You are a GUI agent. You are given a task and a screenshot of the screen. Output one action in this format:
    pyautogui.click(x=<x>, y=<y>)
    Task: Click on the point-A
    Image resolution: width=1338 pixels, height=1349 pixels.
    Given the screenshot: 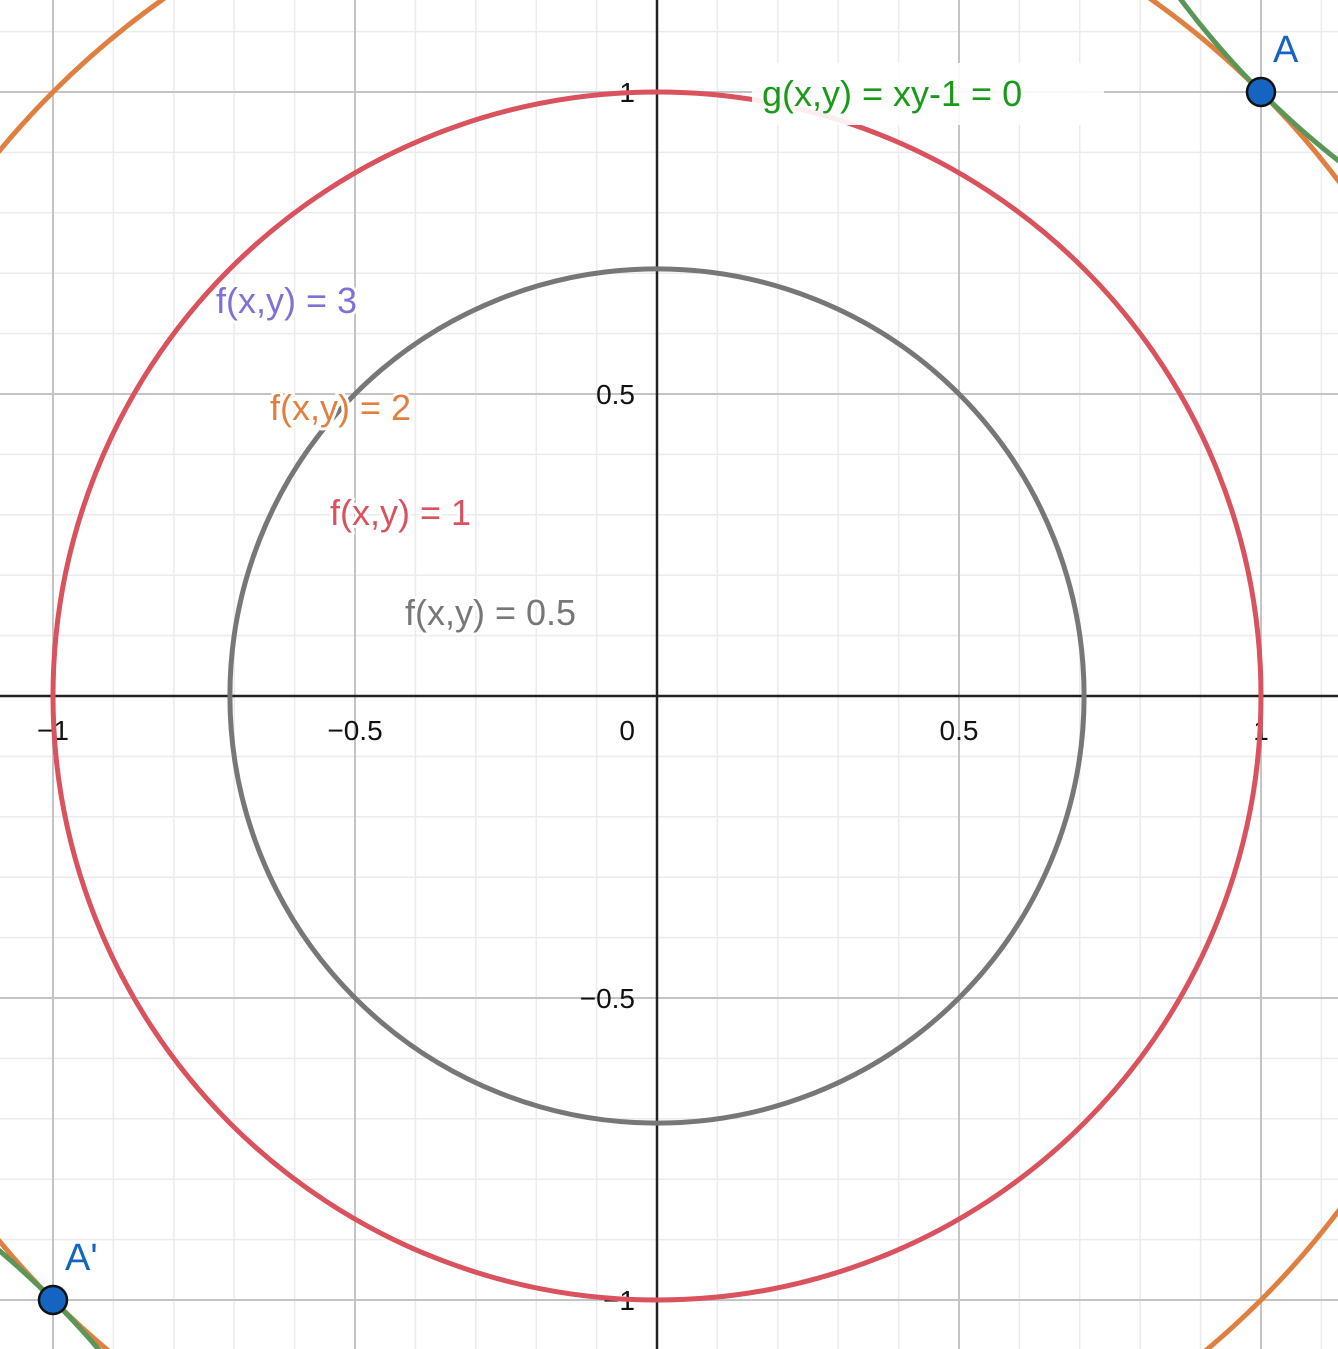 What is the action you would take?
    pyautogui.click(x=1261, y=92)
    